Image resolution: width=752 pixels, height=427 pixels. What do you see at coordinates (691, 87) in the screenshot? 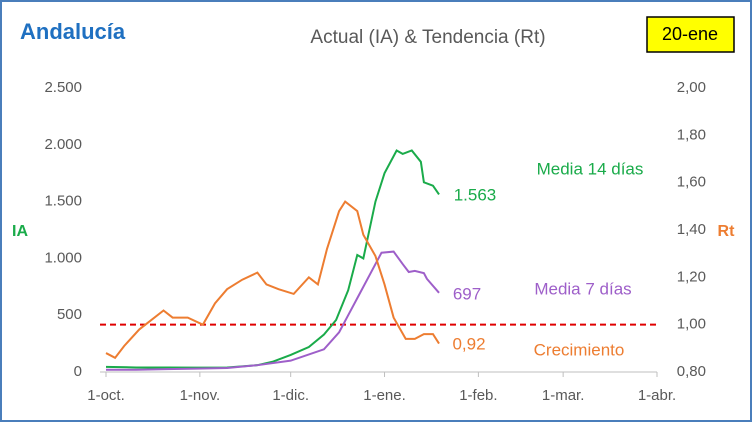
I see `y2-tick-label: 2,00` at bounding box center [691, 87].